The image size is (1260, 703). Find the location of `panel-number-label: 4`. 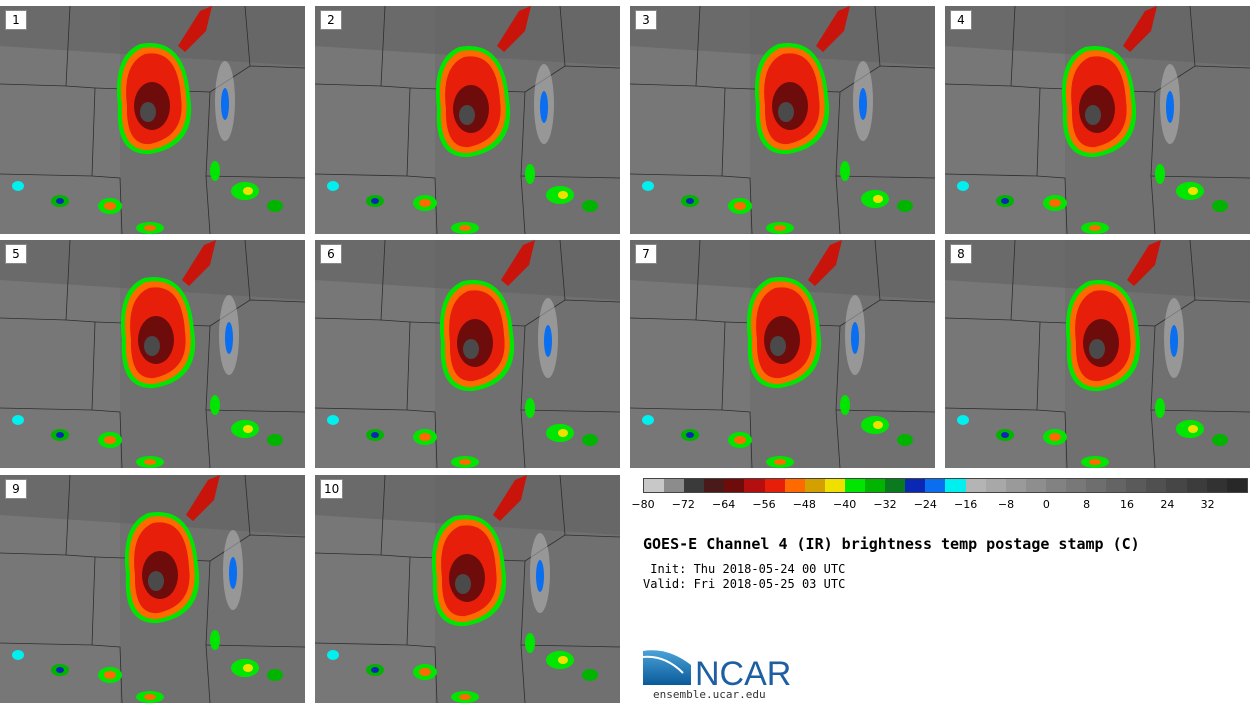

panel-number-label: 4 is located at coordinates (961, 20).